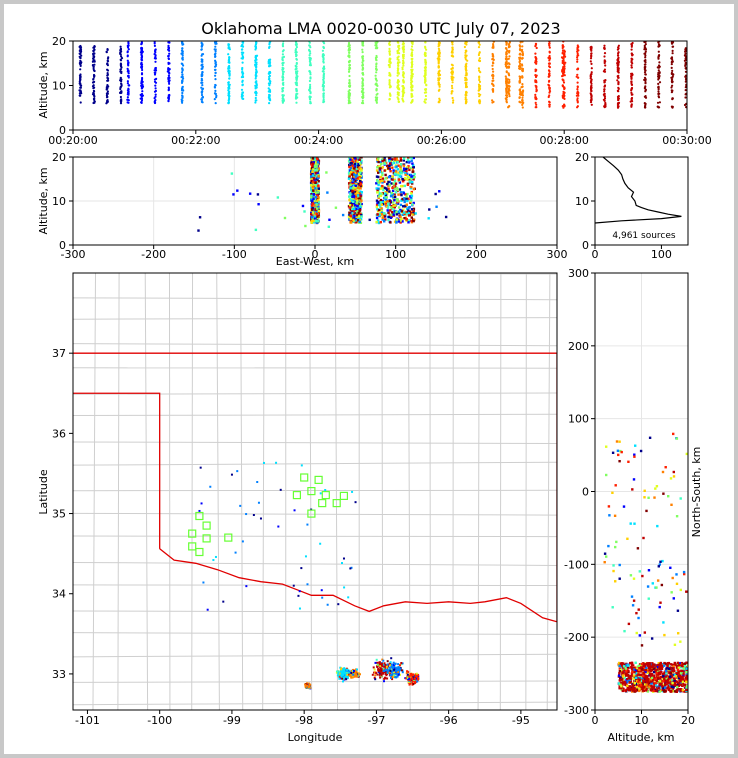  Describe the element at coordinates (322, 194) in the screenshot. I see `altitude-ew-sources` at that location.